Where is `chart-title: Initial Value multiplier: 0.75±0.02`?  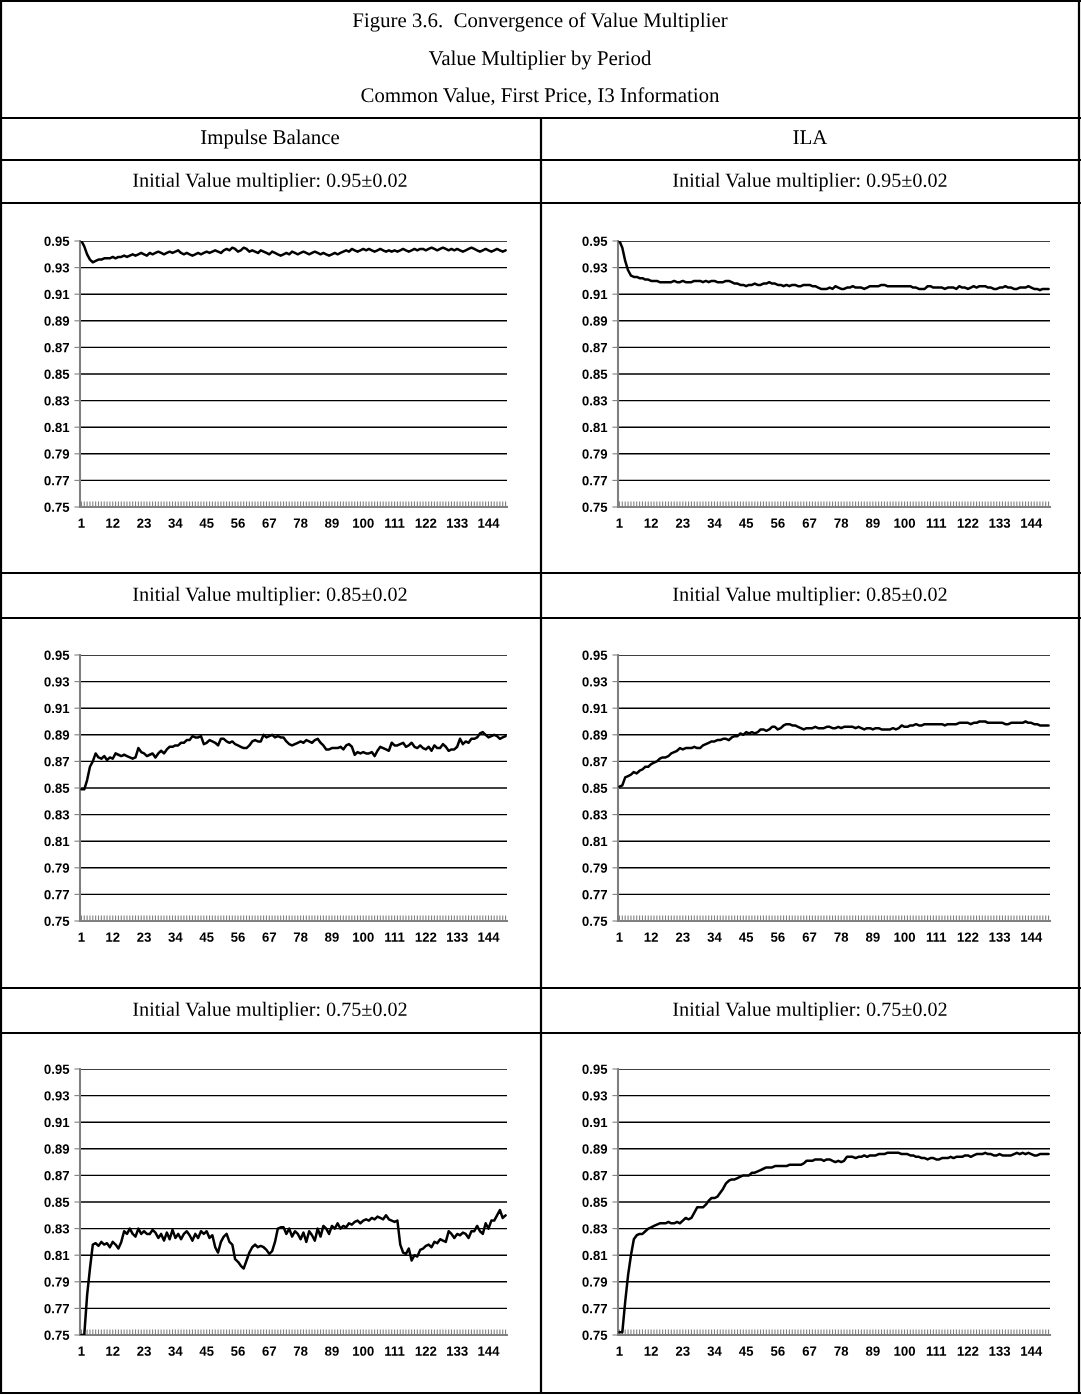 chart-title: Initial Value multiplier: 0.75±0.02 is located at coordinates (270, 1011).